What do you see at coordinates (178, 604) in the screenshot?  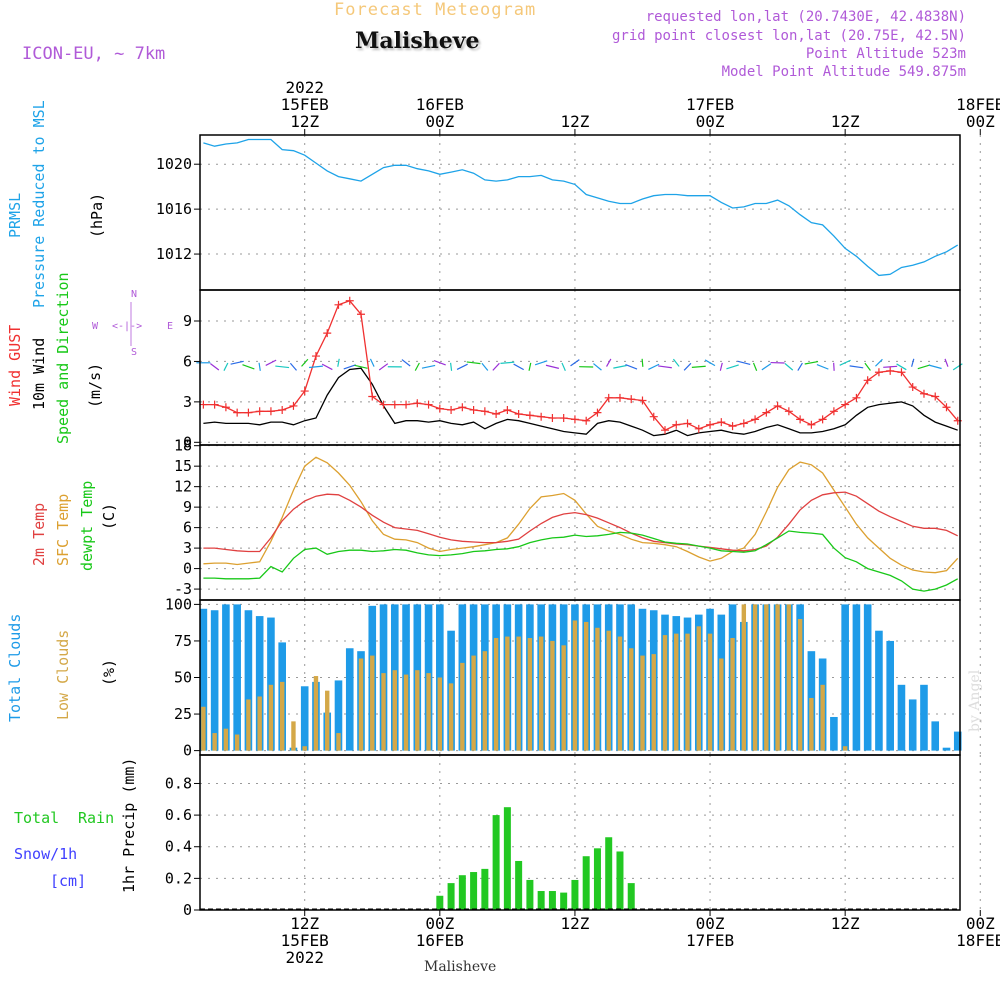 I see `y-tick-label: 100` at bounding box center [178, 604].